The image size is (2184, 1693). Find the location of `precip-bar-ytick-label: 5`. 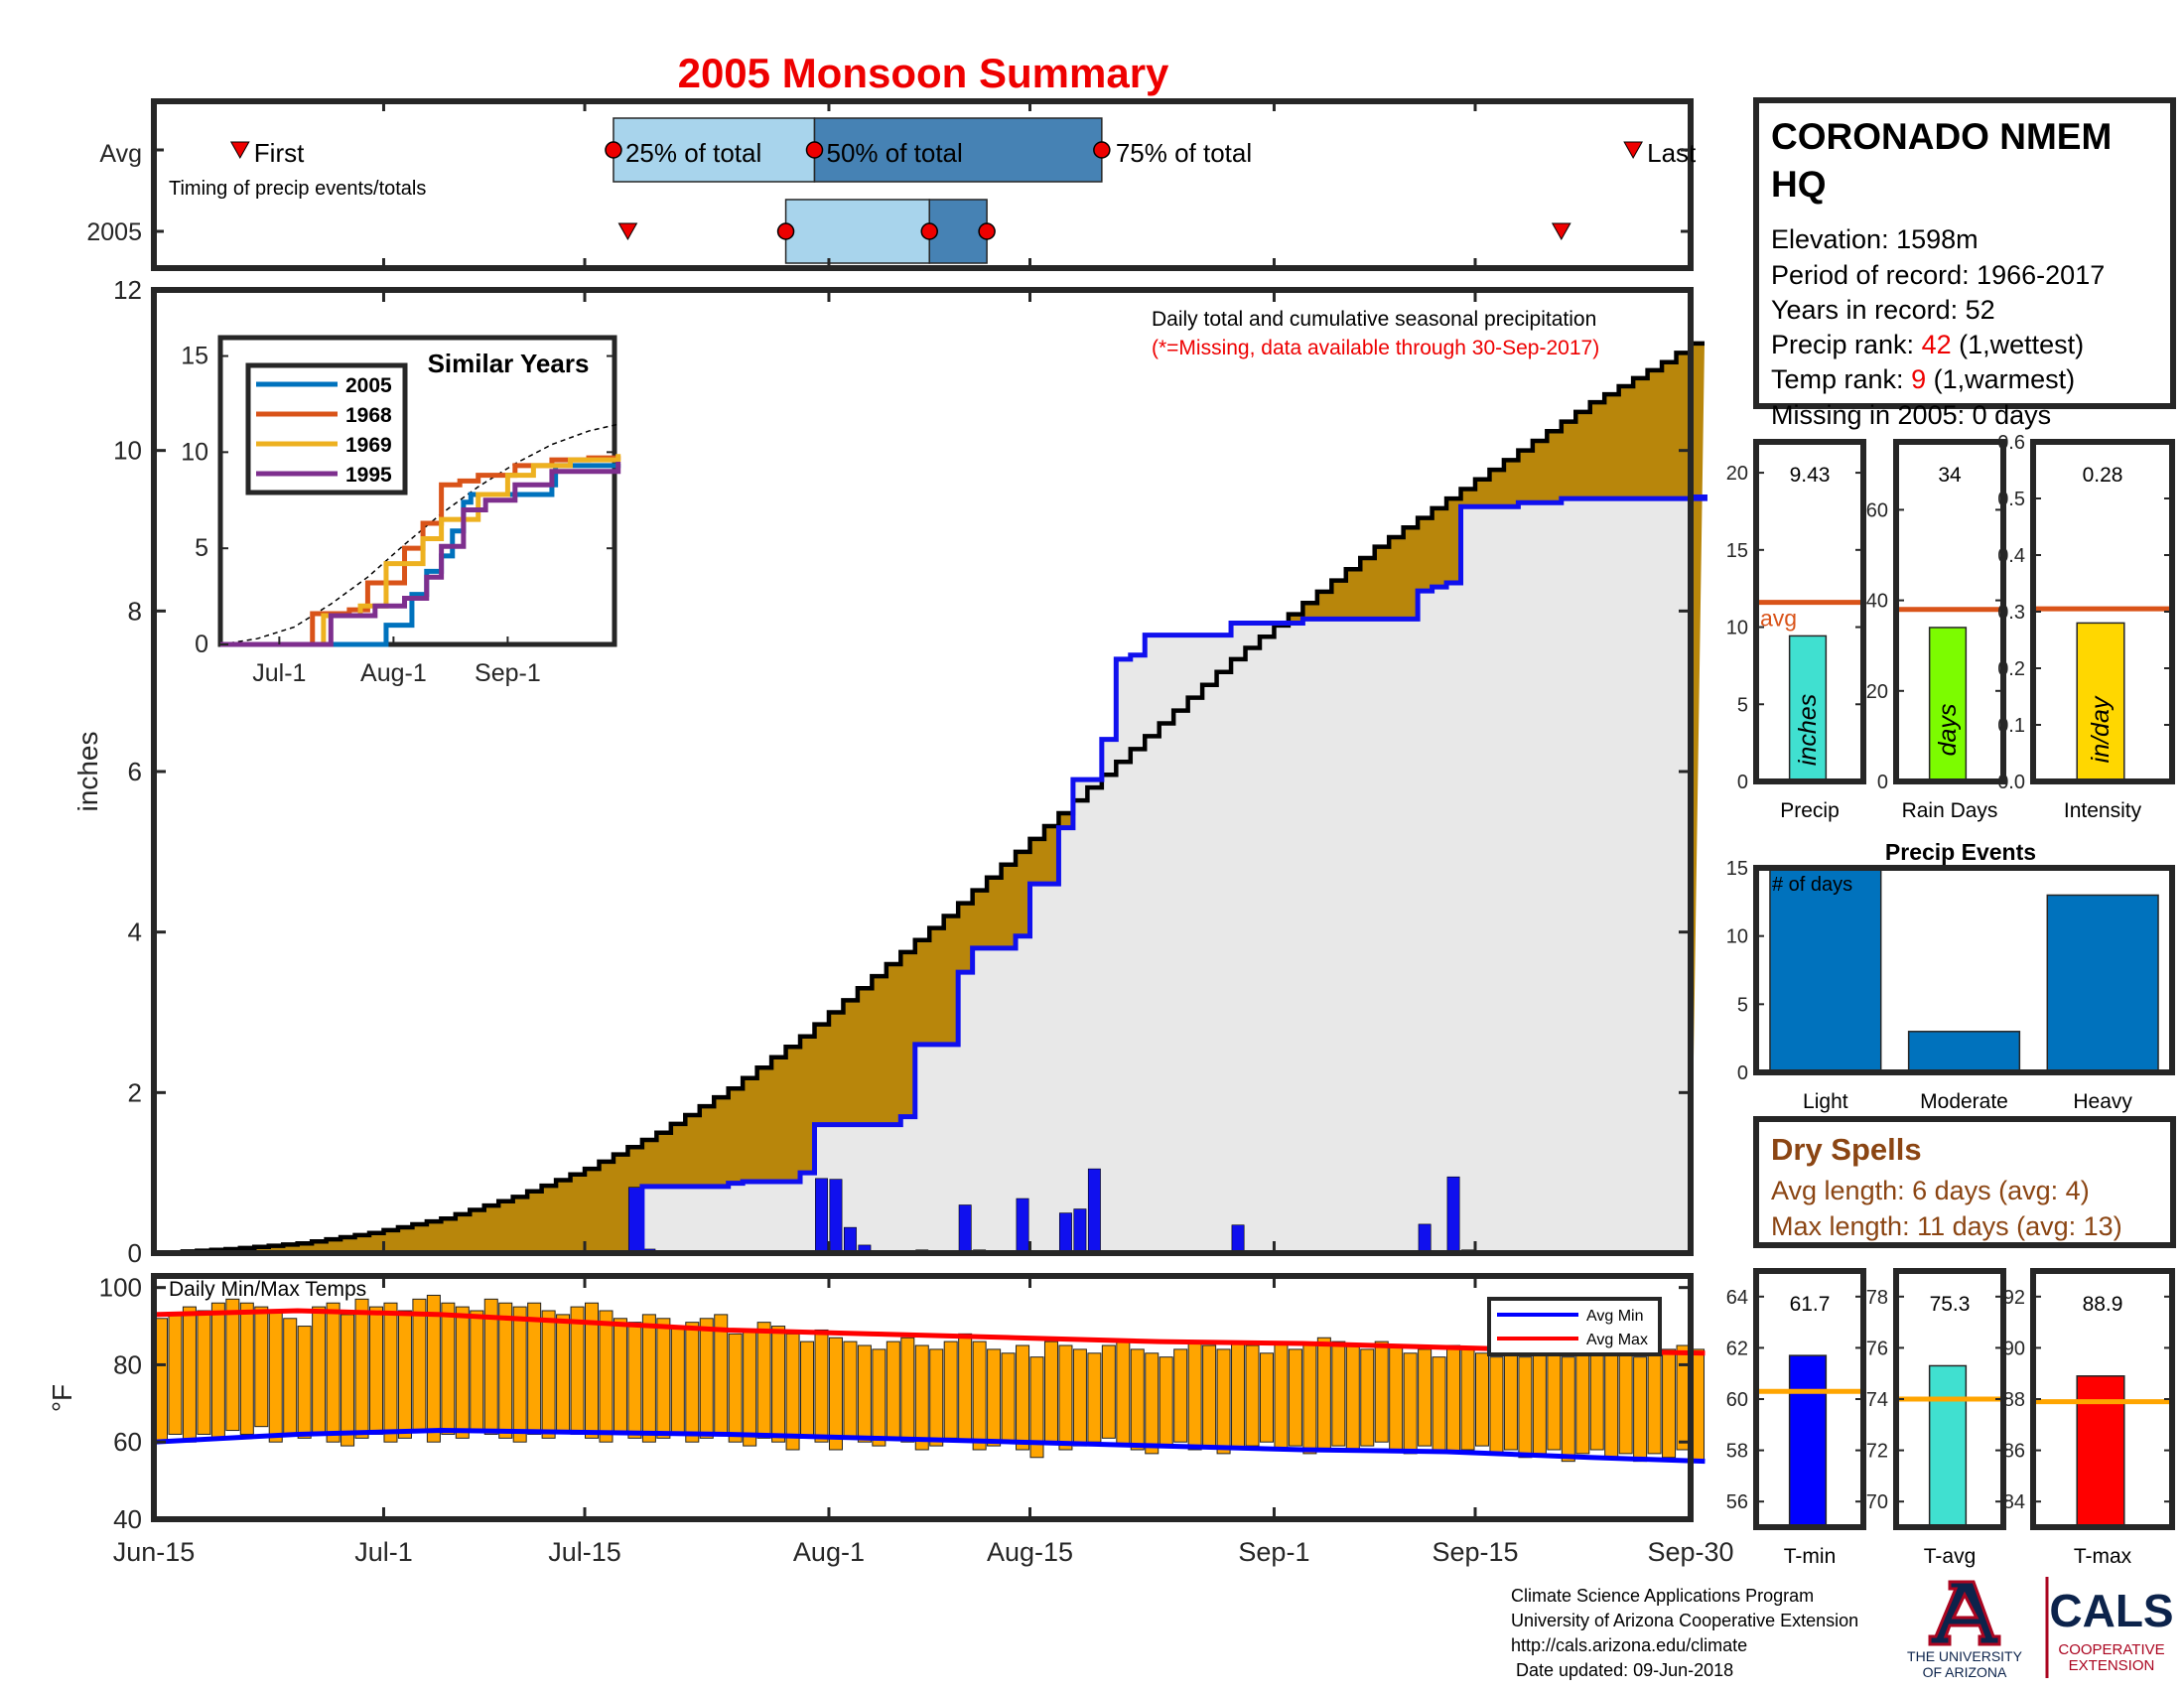

precip-bar-ytick-label: 5 is located at coordinates (1742, 705).